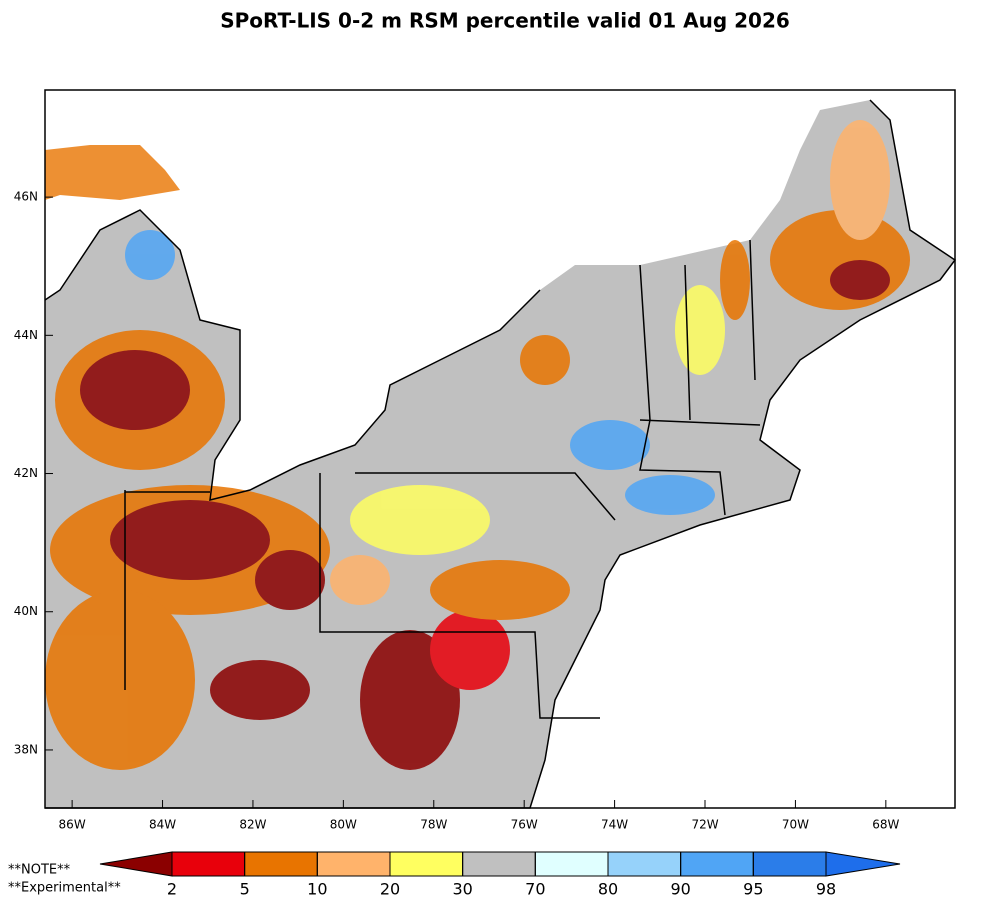 The image size is (1000, 900). What do you see at coordinates (795, 825) in the screenshot?
I see `lon-label: 70W` at bounding box center [795, 825].